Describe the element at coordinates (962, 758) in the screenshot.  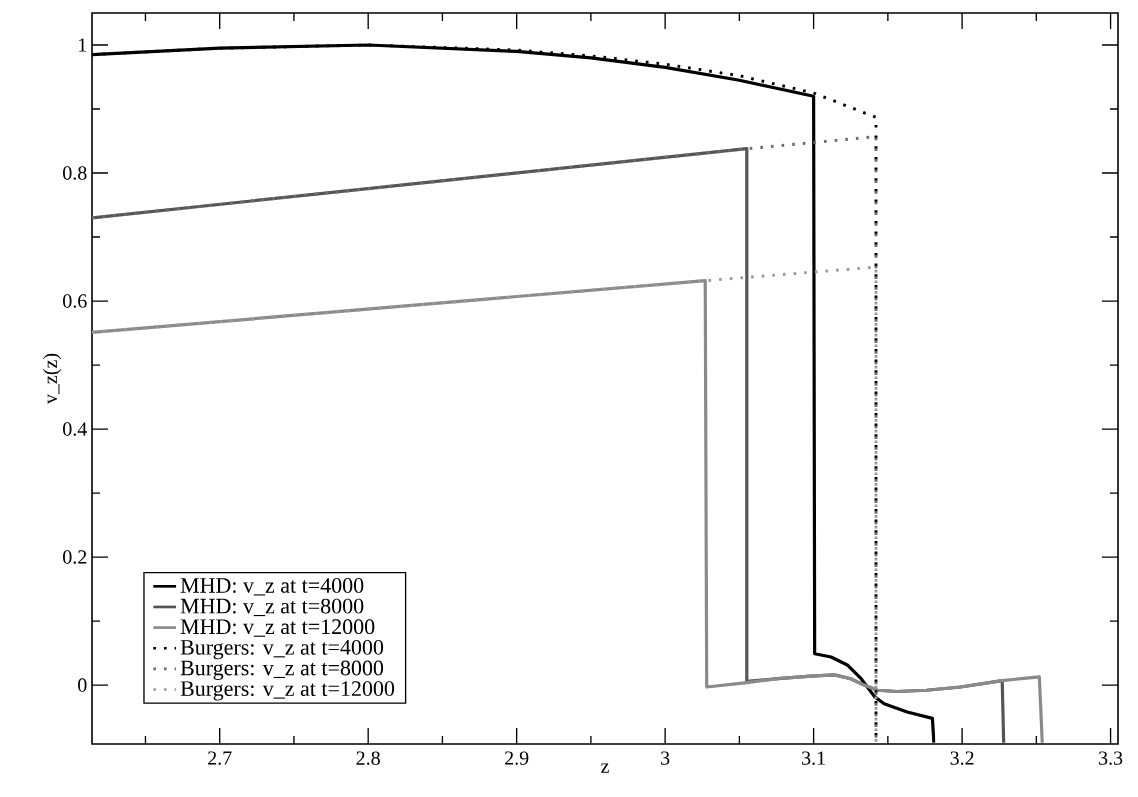
I see `x-tick-label: 3.2` at that location.